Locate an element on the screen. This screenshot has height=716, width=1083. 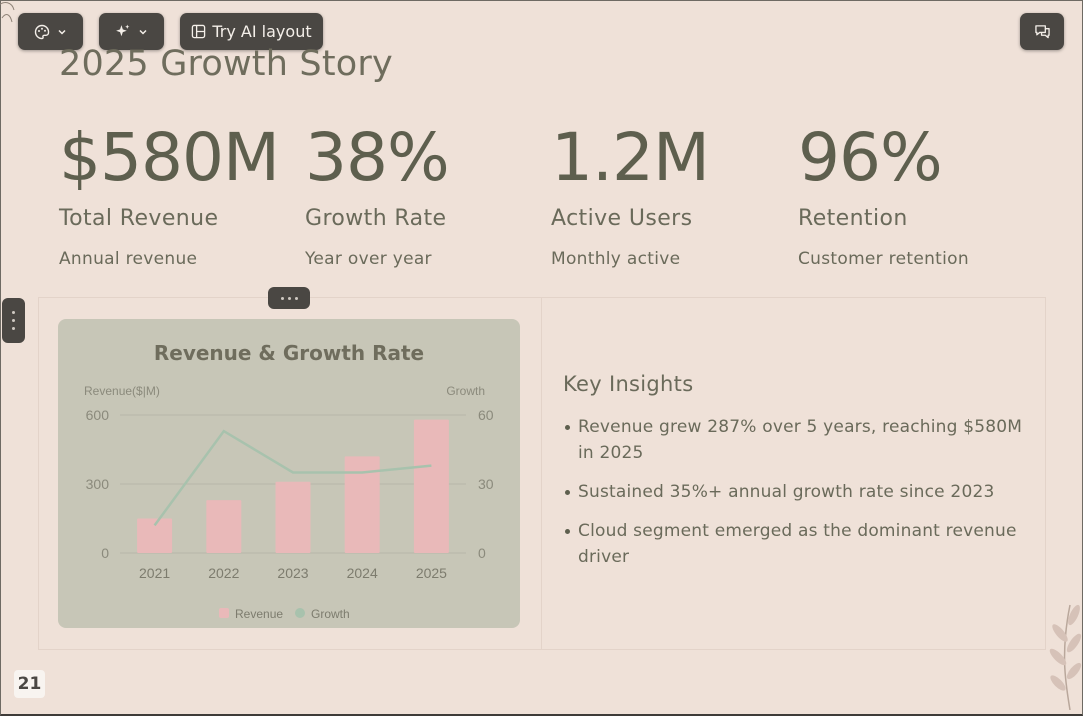
y-tick-label: 300 is located at coordinates (98, 484).